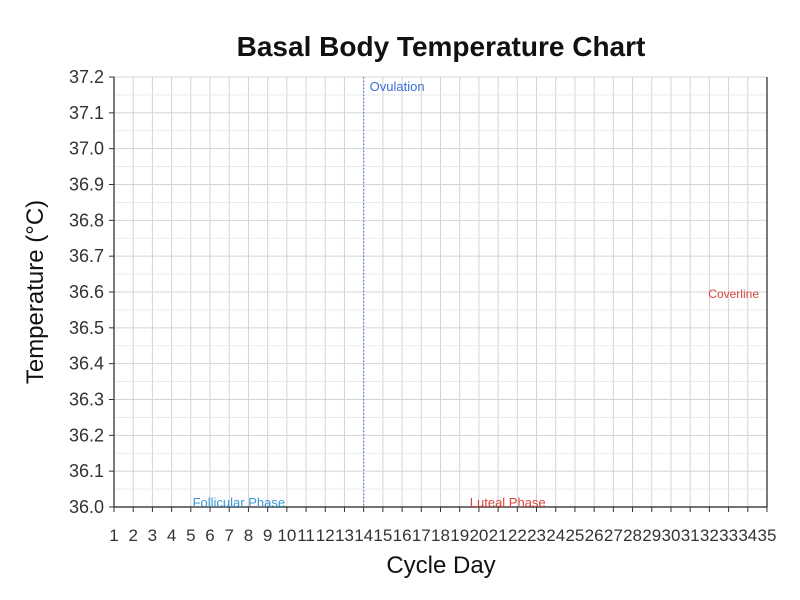  Describe the element at coordinates (382, 535) in the screenshot. I see `x-tick-label: 15` at that location.